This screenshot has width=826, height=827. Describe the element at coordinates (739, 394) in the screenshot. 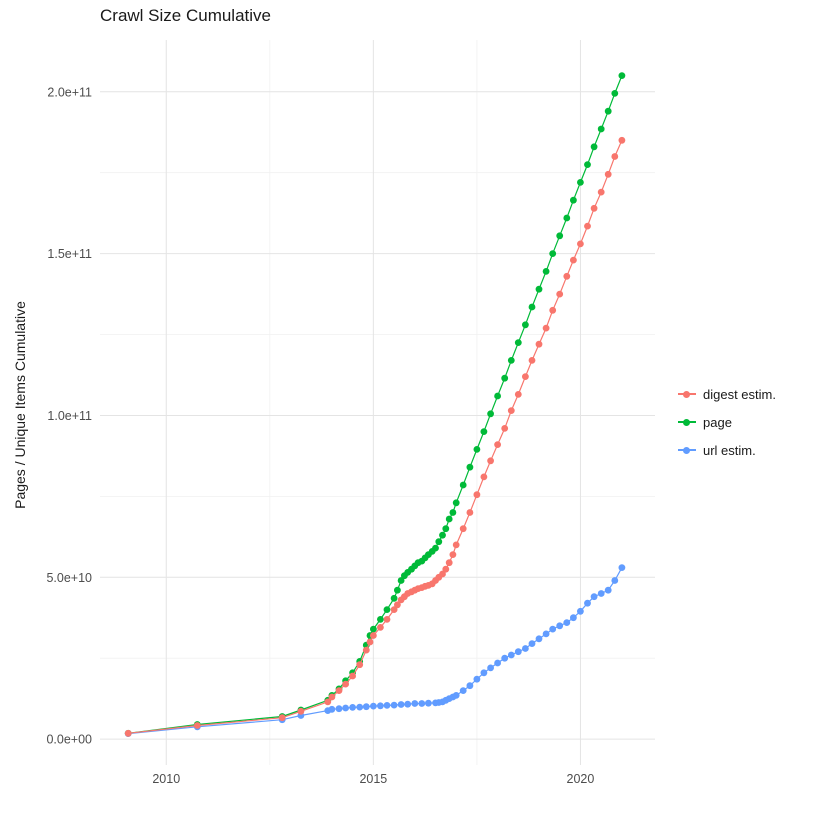

I see `legend-label: digest estim.` at that location.